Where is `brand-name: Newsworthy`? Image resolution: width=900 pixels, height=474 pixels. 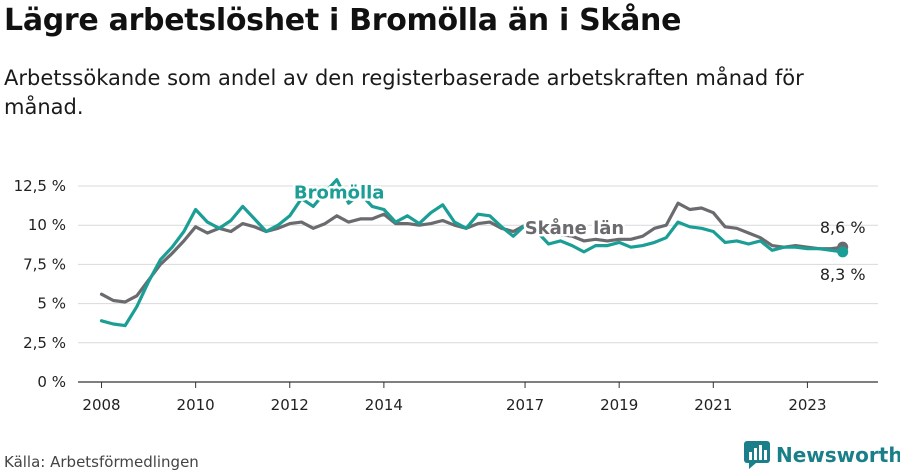
brand-name: Newsworthy is located at coordinates (838, 455).